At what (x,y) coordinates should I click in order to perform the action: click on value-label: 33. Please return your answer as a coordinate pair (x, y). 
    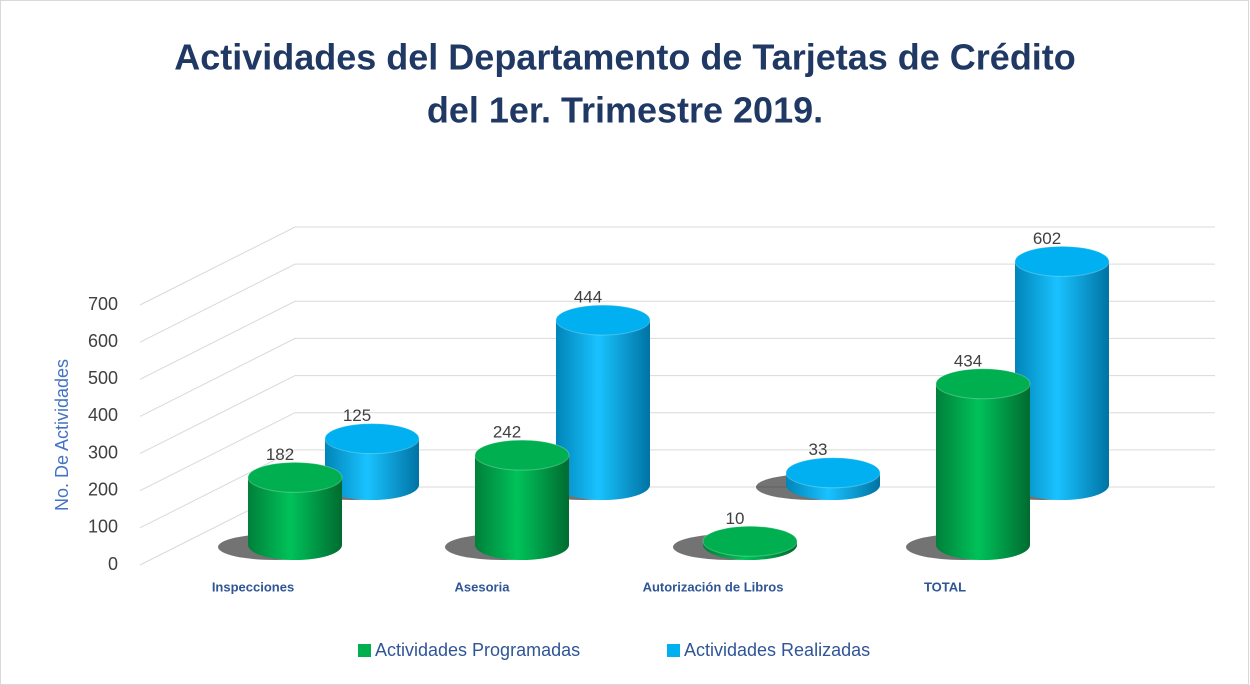
    Looking at the image, I should click on (818, 449).